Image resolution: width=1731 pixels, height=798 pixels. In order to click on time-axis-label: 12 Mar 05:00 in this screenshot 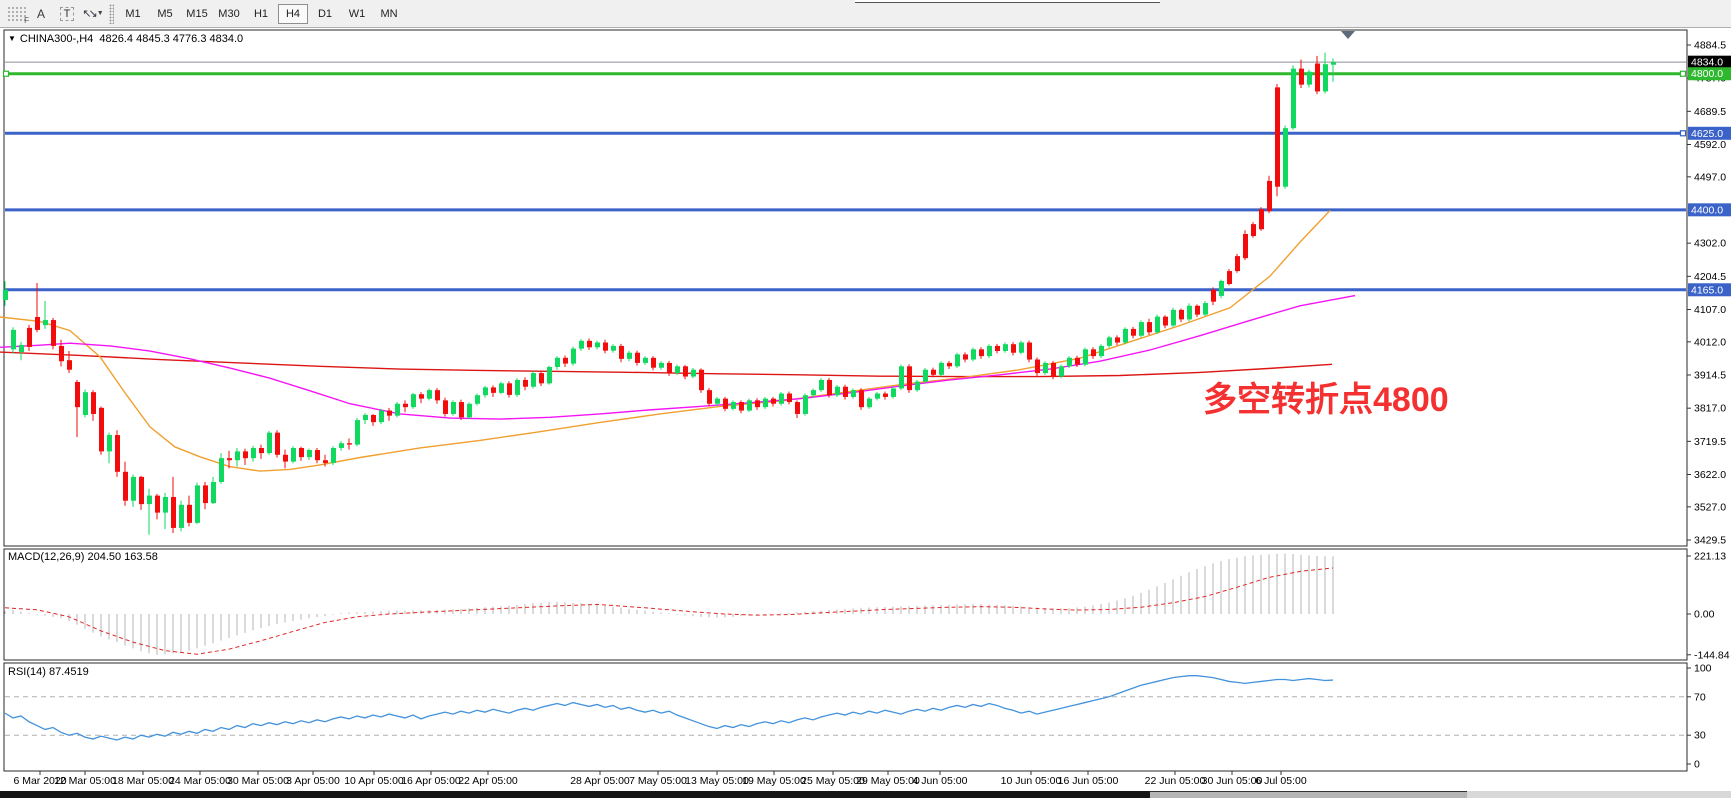, I will do `click(85, 781)`.